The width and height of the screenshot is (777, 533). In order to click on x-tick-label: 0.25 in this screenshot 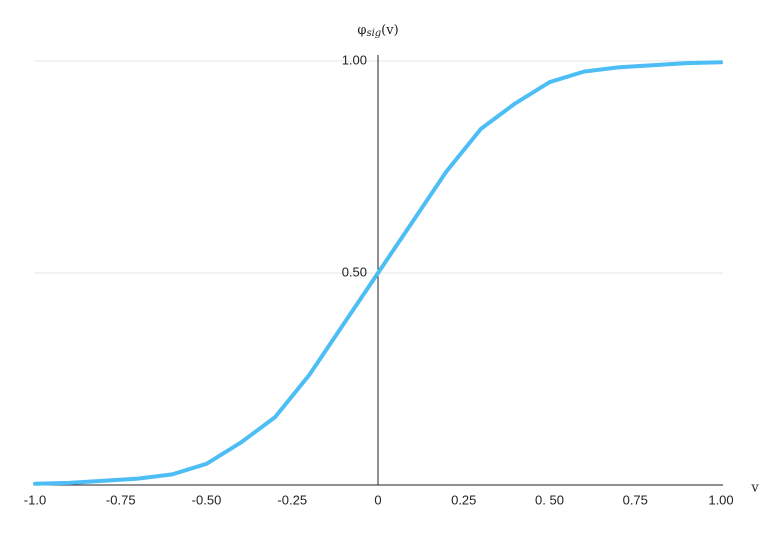, I will do `click(463, 499)`.